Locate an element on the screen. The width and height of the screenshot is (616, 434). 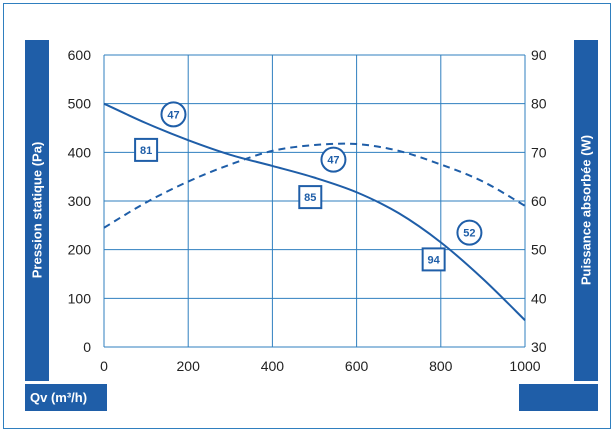
x-tick-label: 400 is located at coordinates (273, 366).